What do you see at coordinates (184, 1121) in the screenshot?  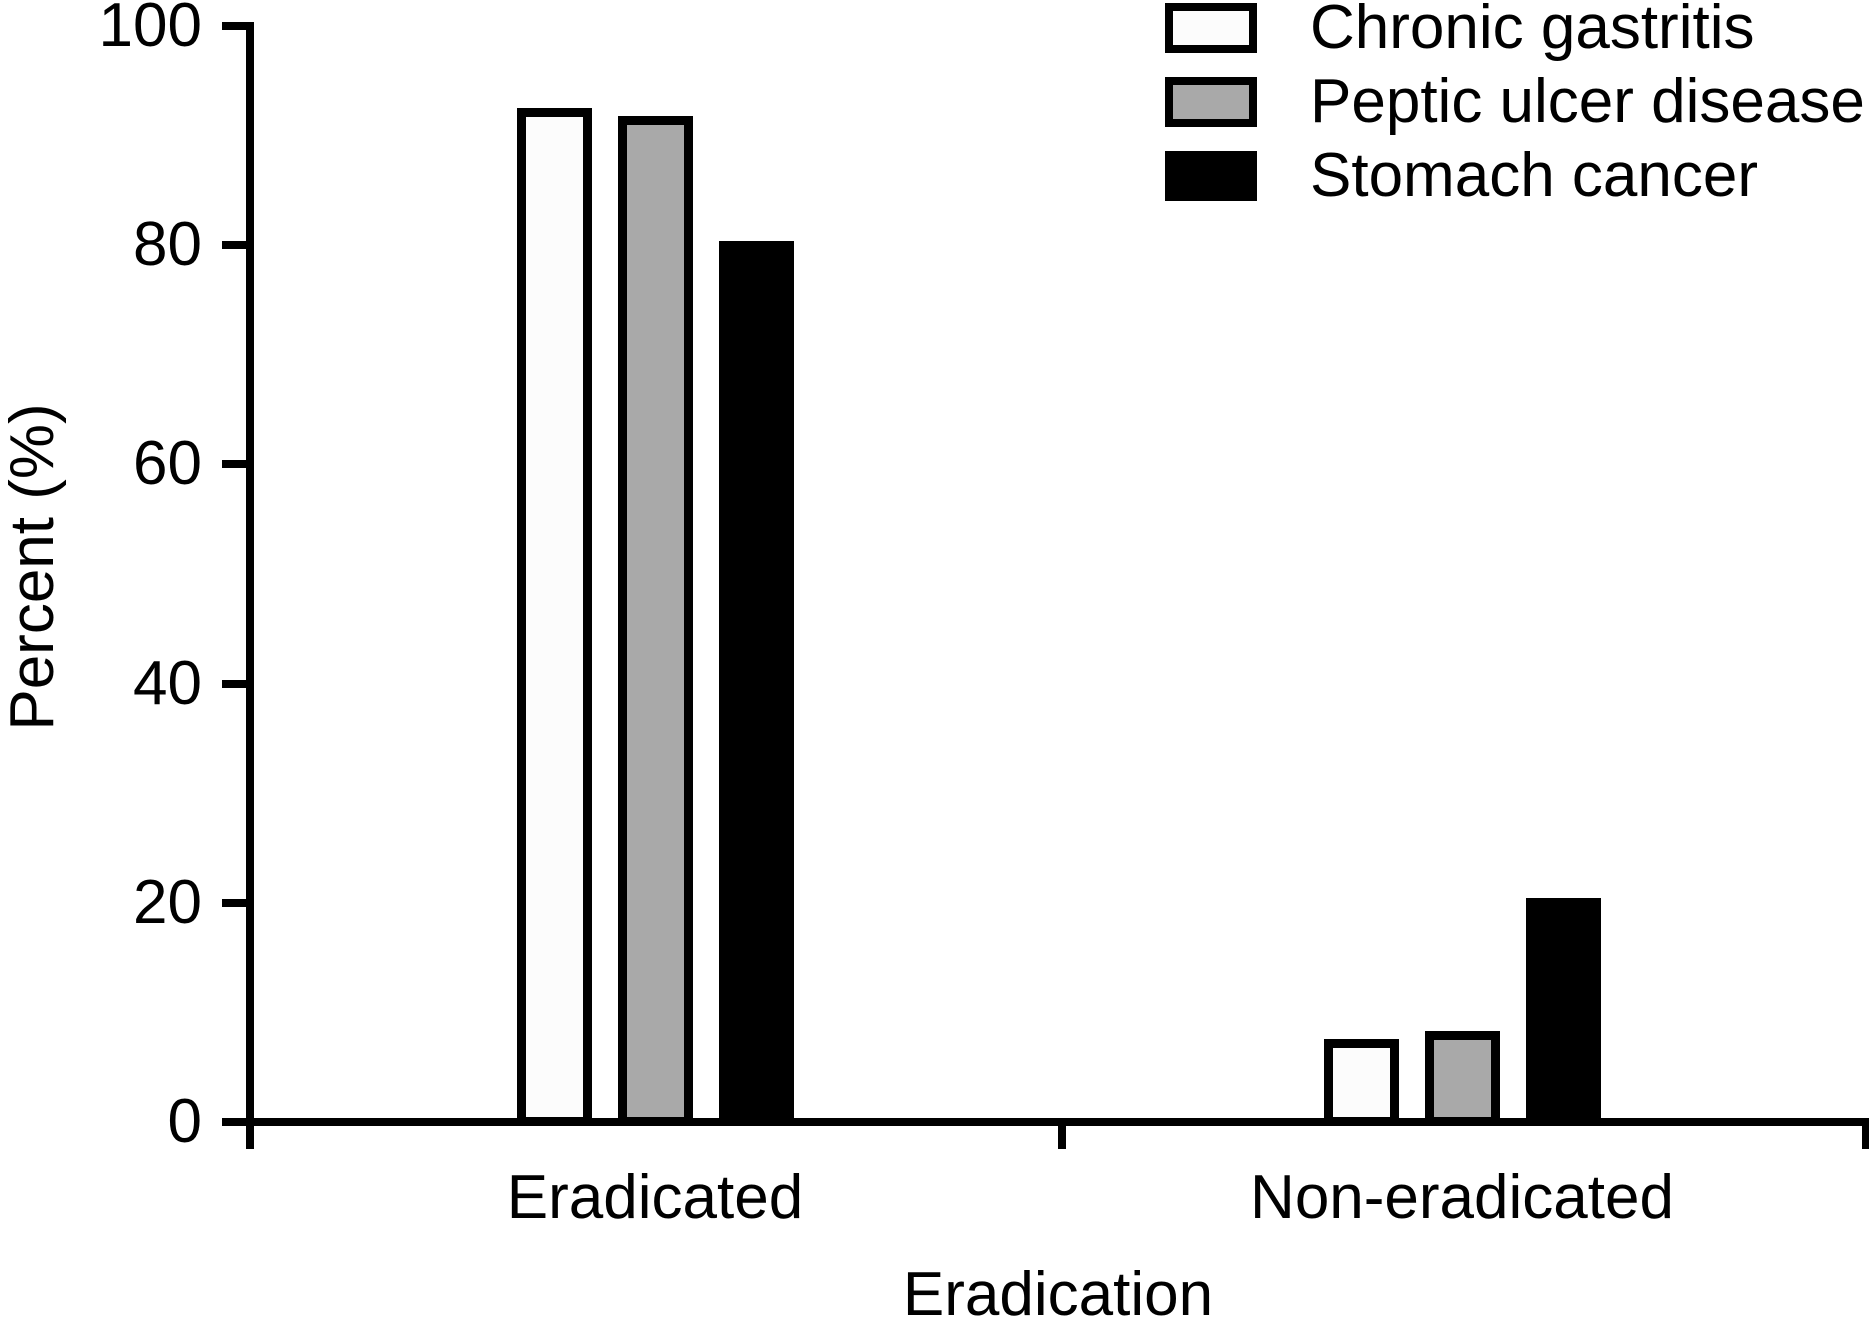 I see `y-tick-label-0: 0` at bounding box center [184, 1121].